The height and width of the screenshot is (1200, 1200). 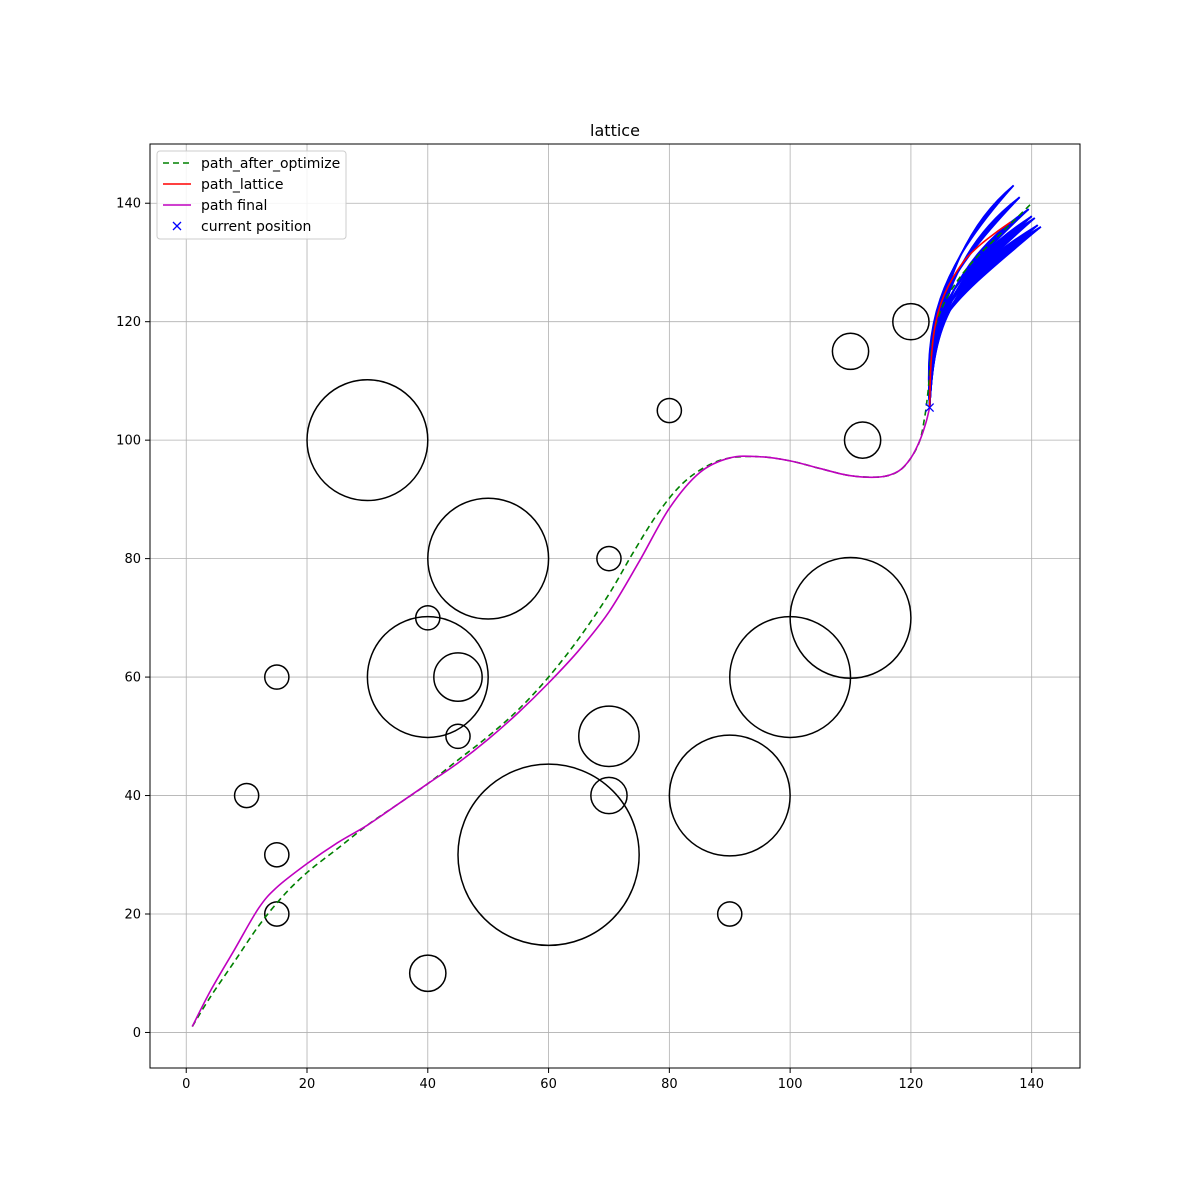 What do you see at coordinates (910, 1084) in the screenshot?
I see `x-tick-label: 120` at bounding box center [910, 1084].